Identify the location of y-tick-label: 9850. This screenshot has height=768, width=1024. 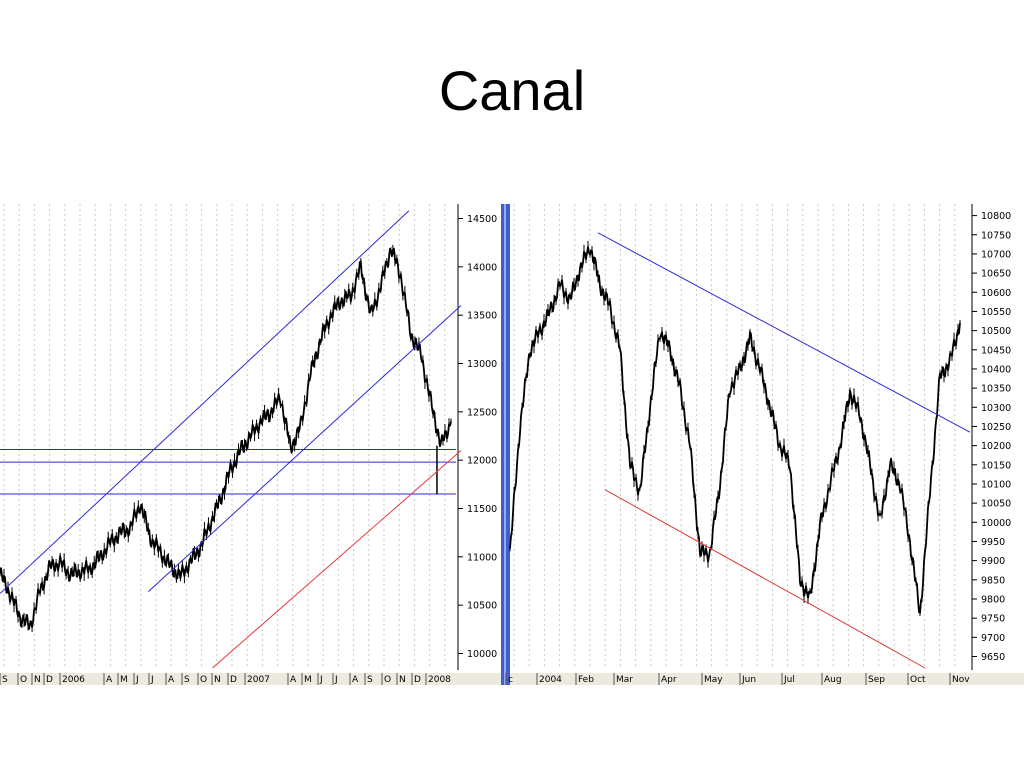
(993, 580).